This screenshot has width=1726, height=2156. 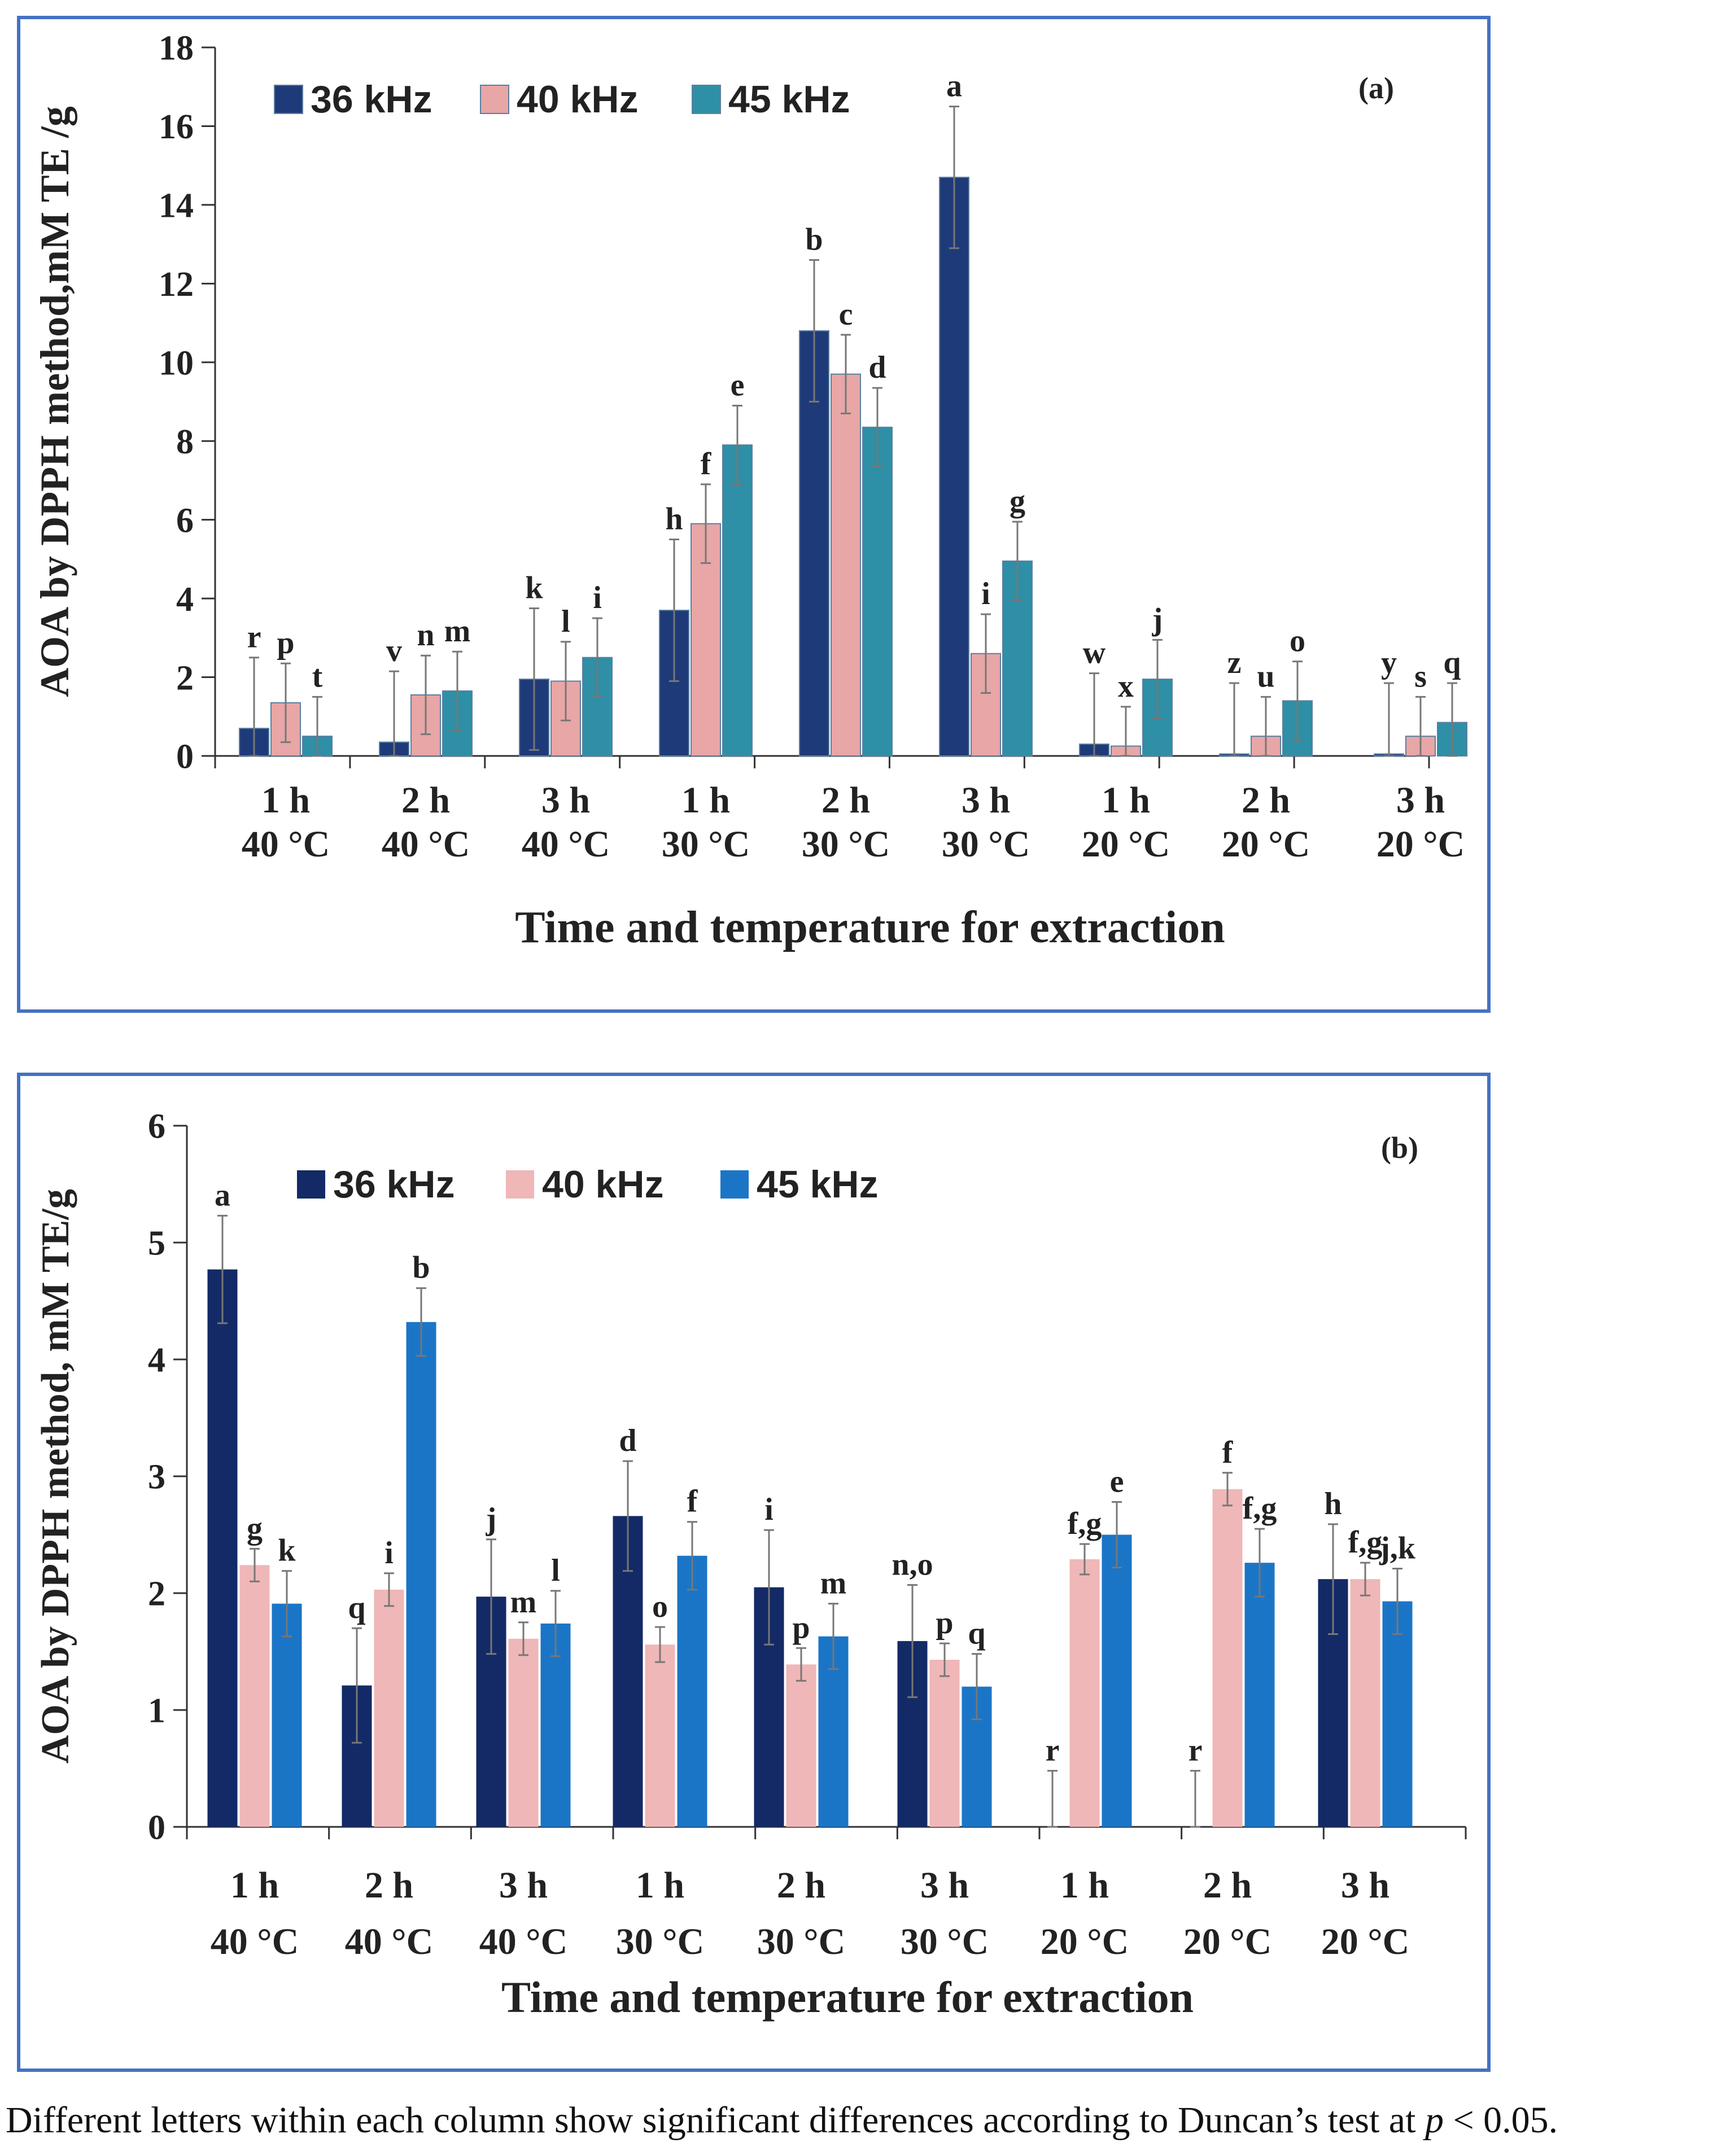 What do you see at coordinates (222, 1195) in the screenshot?
I see `chart-b-significance-letter: a` at bounding box center [222, 1195].